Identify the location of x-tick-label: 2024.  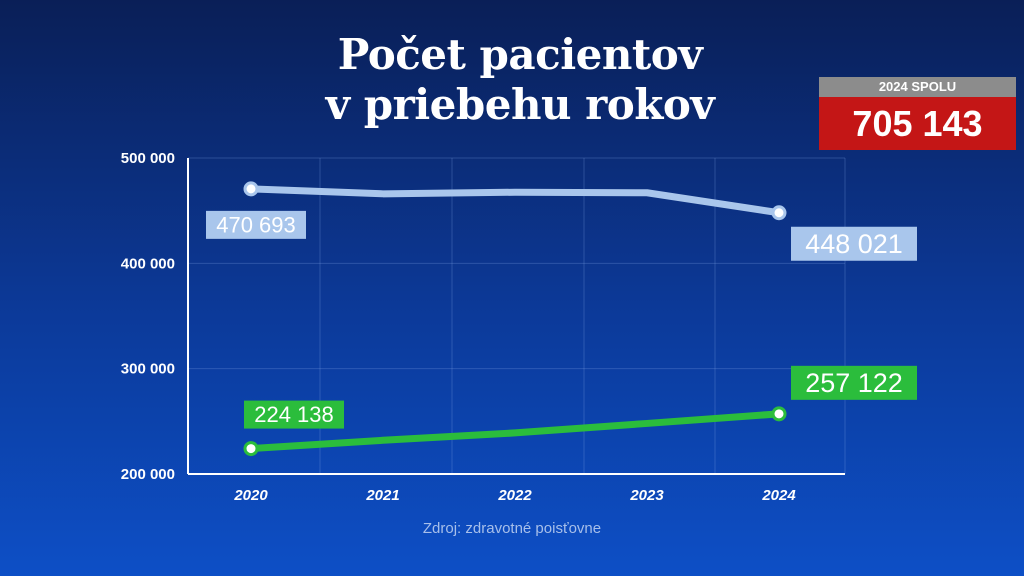
(778, 495).